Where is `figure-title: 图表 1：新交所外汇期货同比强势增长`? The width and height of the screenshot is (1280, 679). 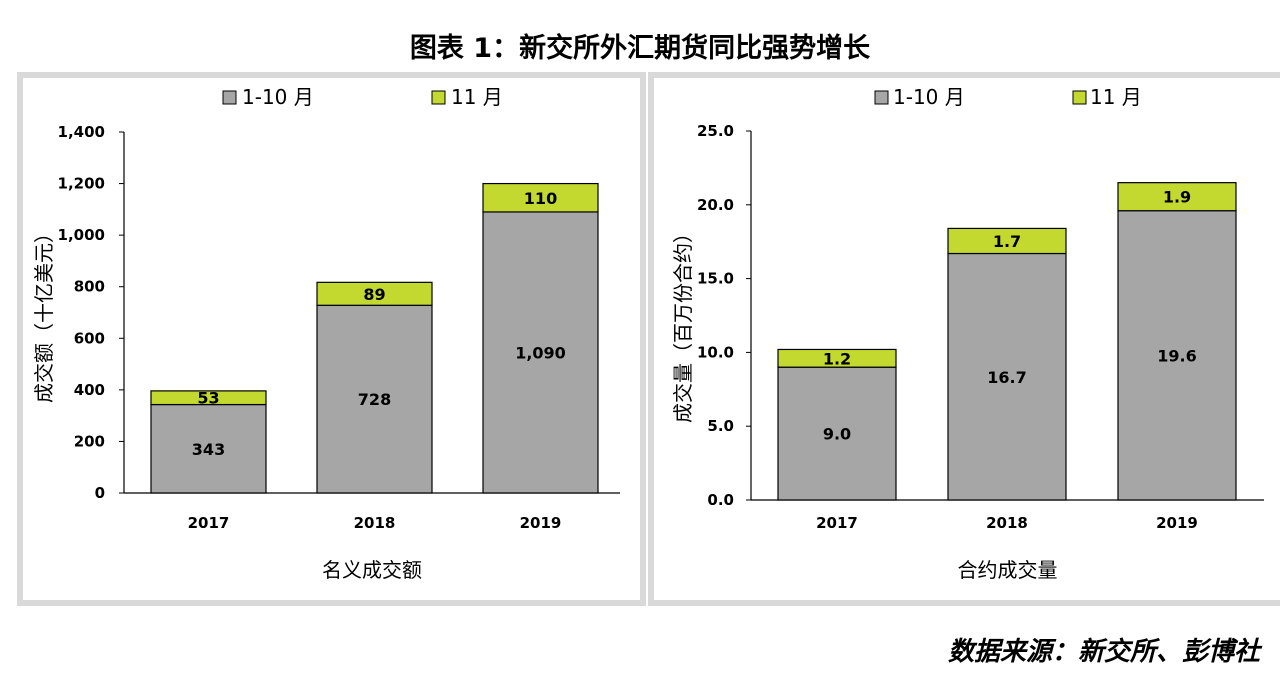 figure-title: 图表 1：新交所外汇期货同比强势增长 is located at coordinates (640, 48).